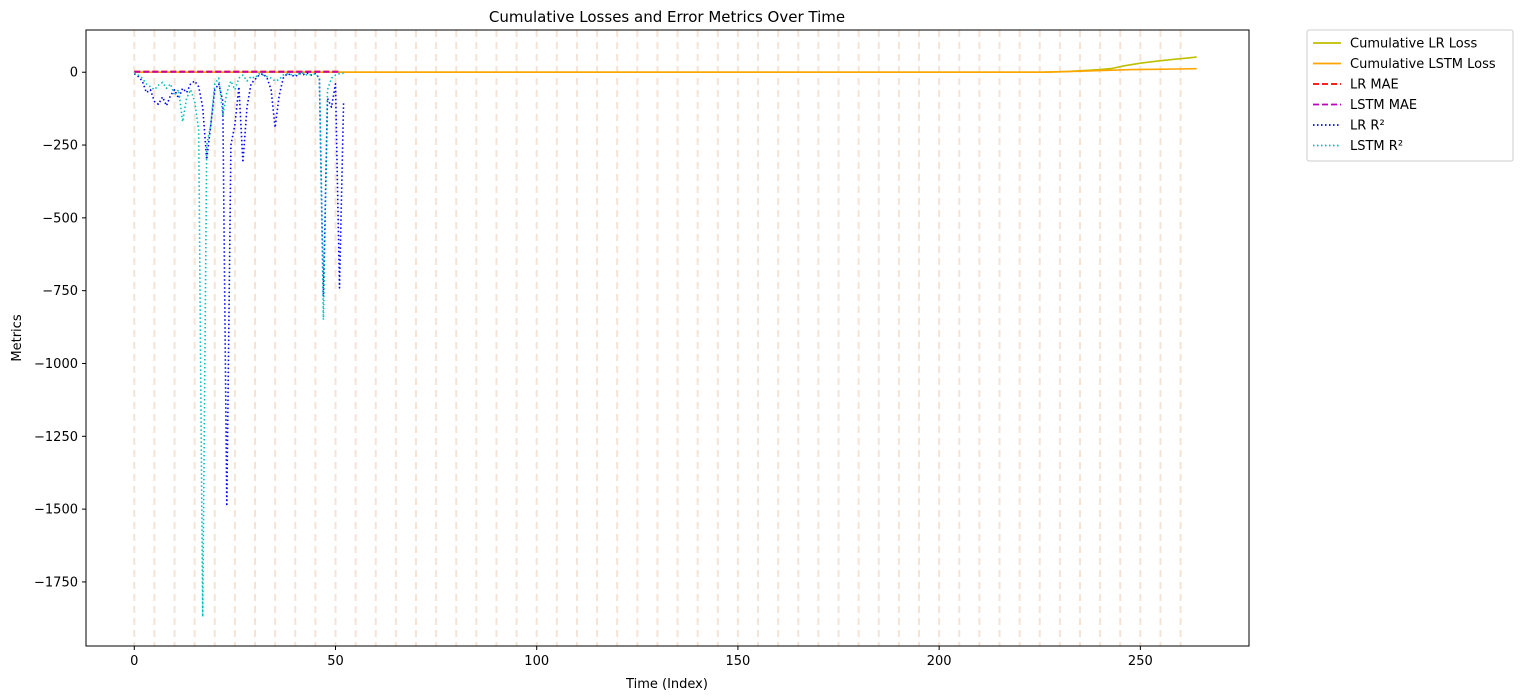  I want to click on legend-label-5: LSTM R², so click(1376, 146).